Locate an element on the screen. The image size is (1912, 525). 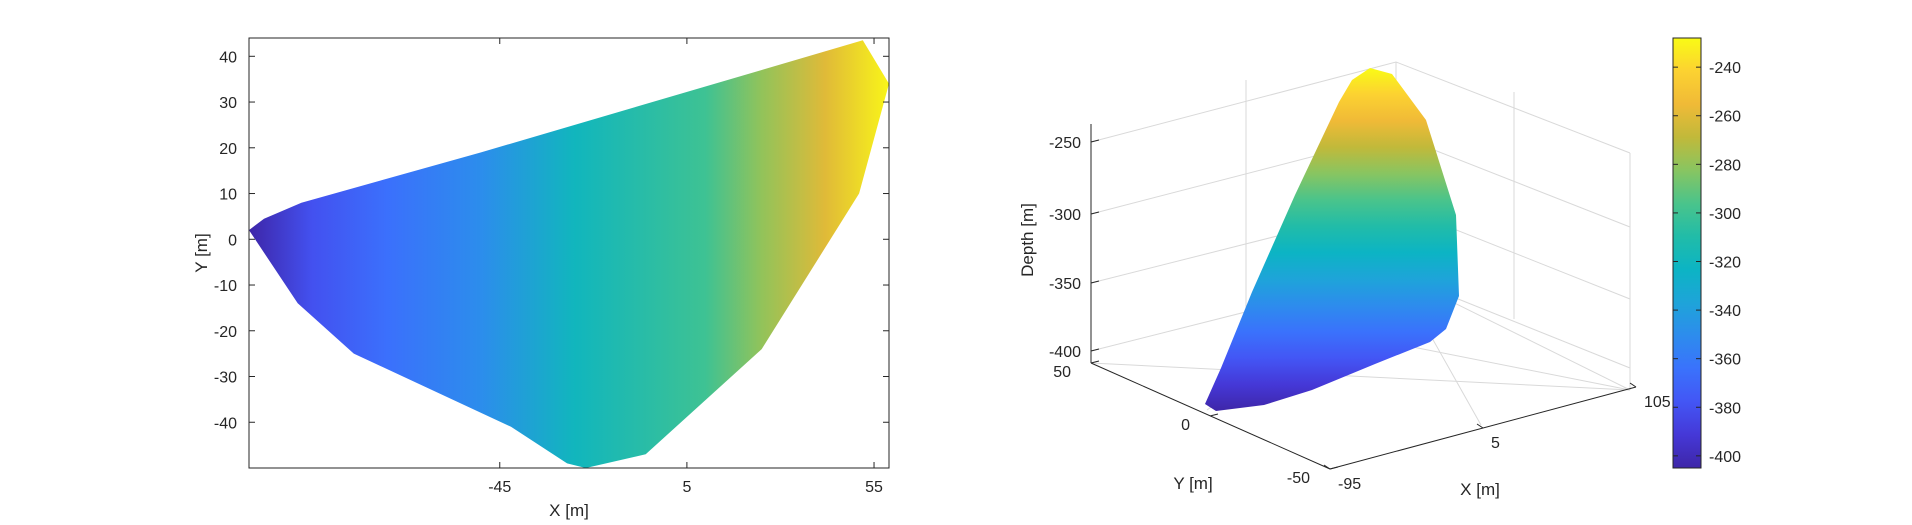
y-tick-label: 30 is located at coordinates (228, 103).